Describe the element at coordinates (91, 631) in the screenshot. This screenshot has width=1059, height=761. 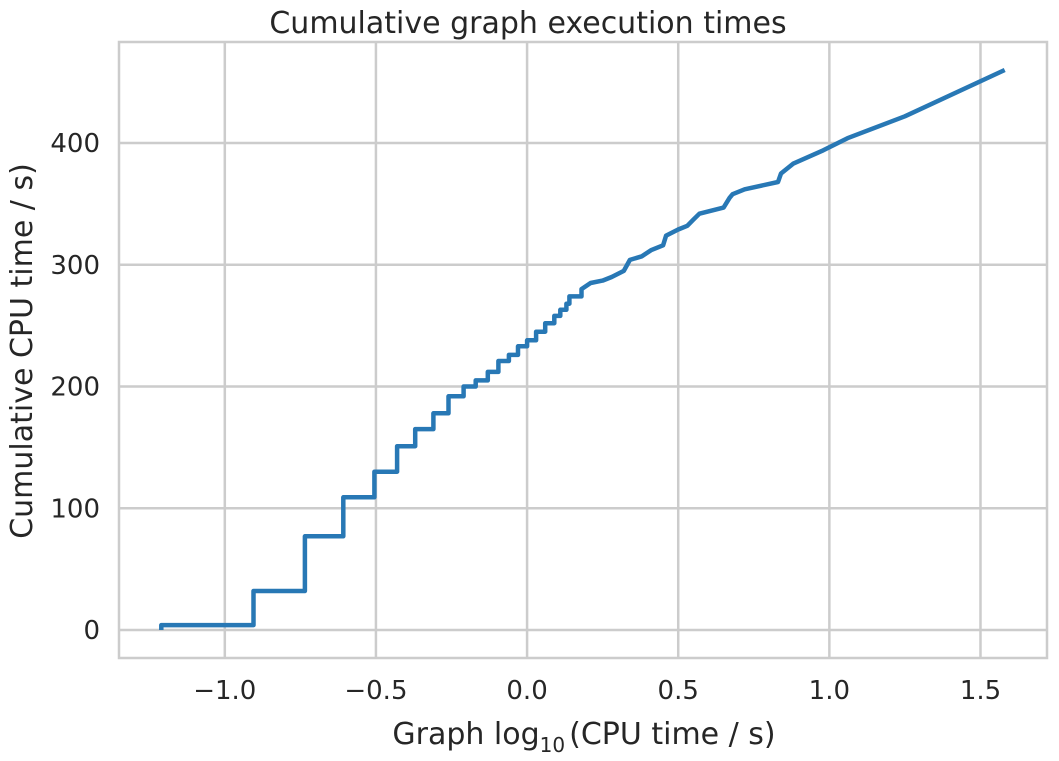
I see `y-tick-label: 0` at that location.